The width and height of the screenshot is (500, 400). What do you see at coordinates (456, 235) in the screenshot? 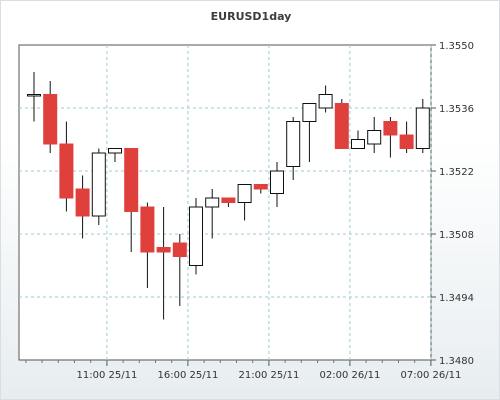
I see `y-tick-label: 1.3508` at bounding box center [456, 235].